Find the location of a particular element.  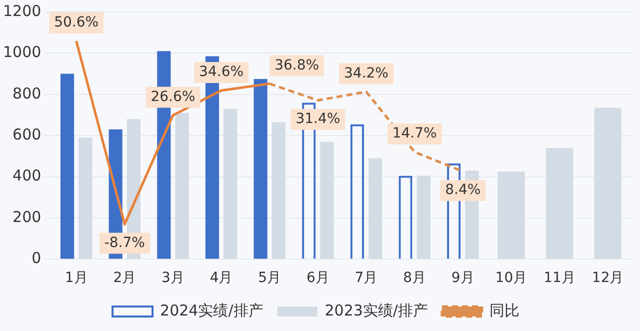

x-tick-label: 10月 is located at coordinates (511, 278).